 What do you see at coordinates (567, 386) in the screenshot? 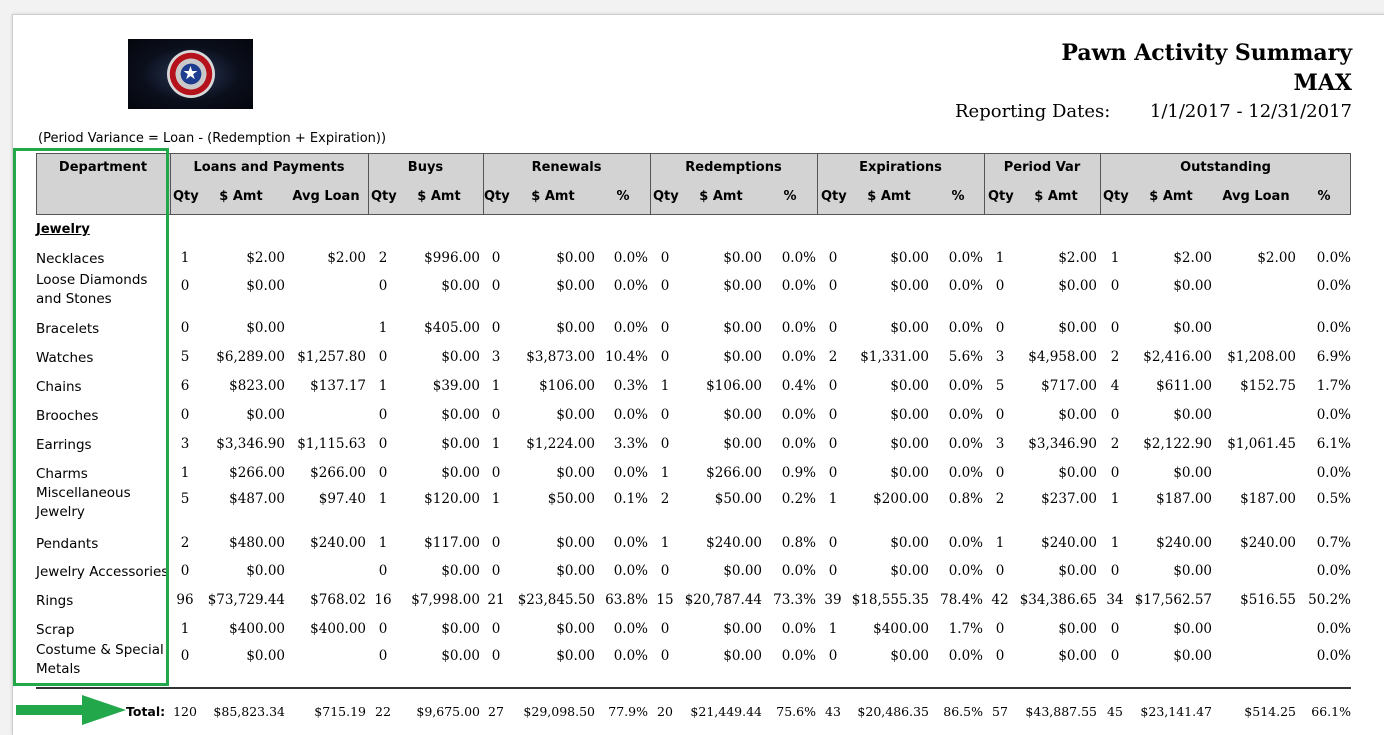
I see `table-cell: $106.00` at bounding box center [567, 386].